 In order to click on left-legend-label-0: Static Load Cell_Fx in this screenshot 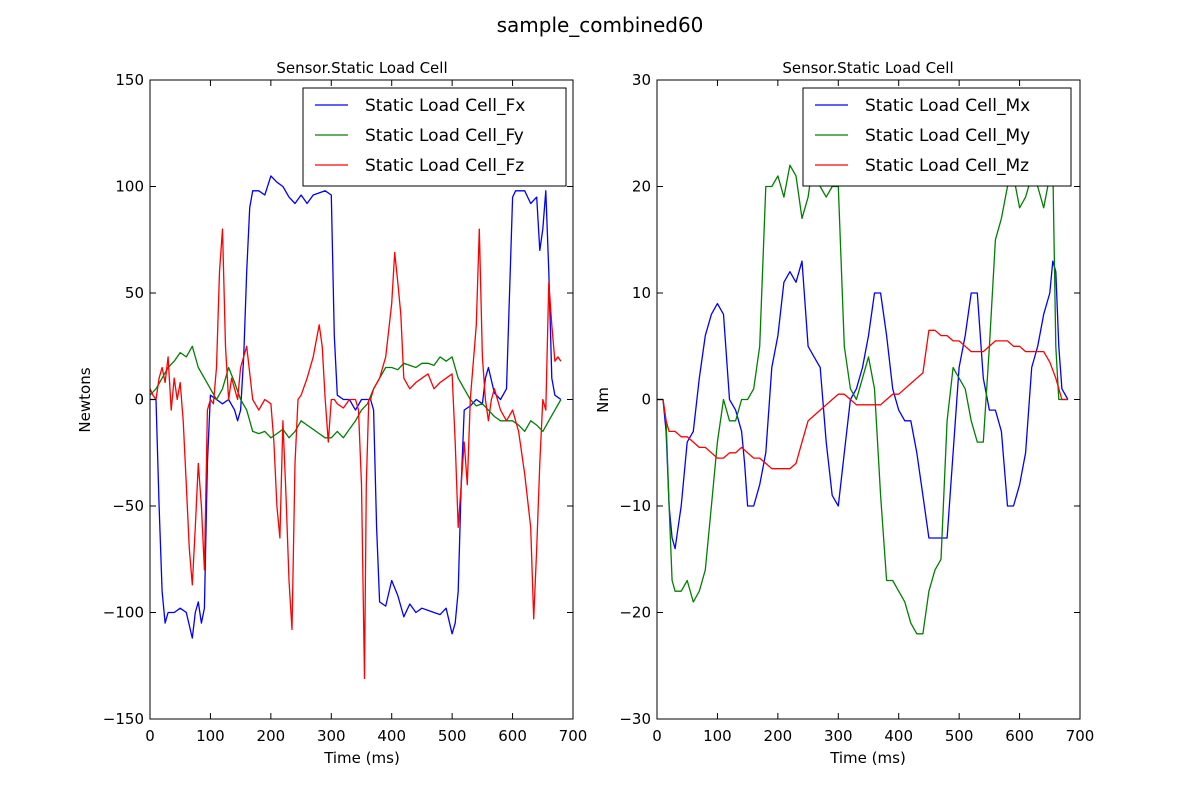, I will do `click(445, 106)`.